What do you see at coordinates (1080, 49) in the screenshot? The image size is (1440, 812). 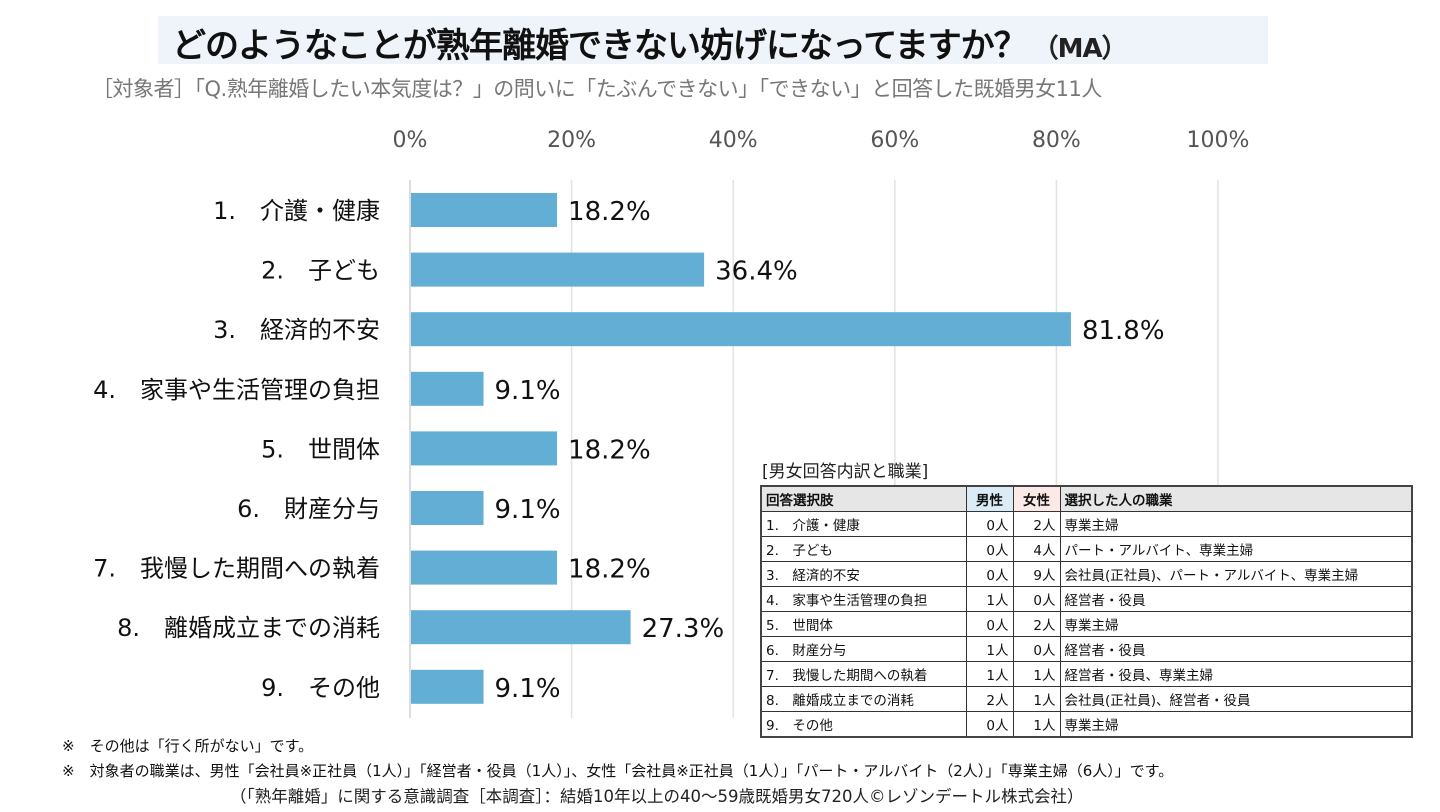 I see `title-suffix: （MA）` at bounding box center [1080, 49].